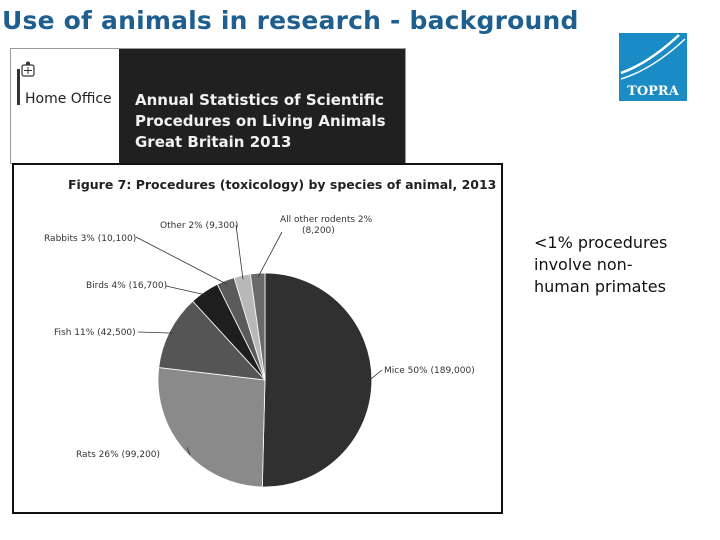 The height and width of the screenshot is (540, 720). What do you see at coordinates (126, 286) in the screenshot?
I see `slice-label-birds: Birds 4% (16,700)` at bounding box center [126, 286].